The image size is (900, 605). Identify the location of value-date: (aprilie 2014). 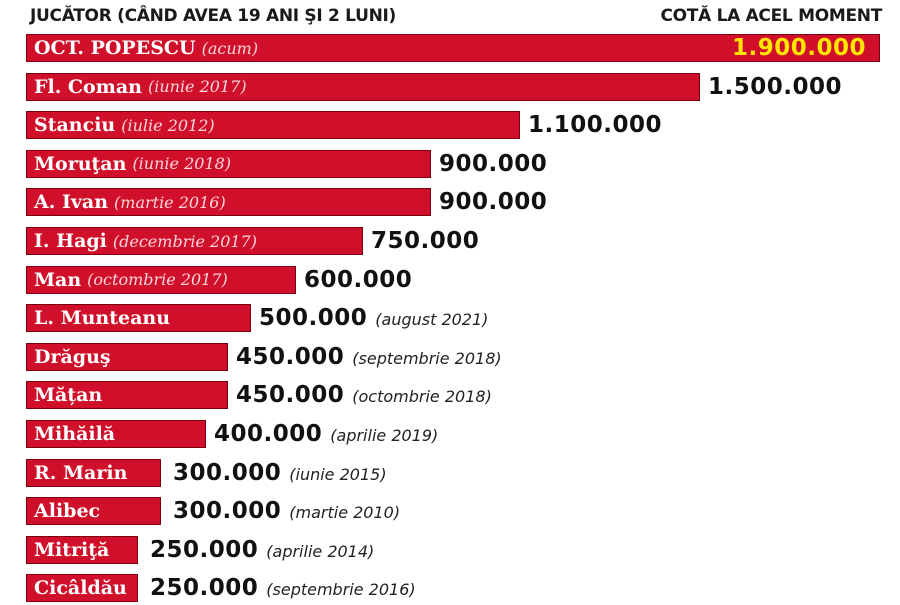
(320, 551).